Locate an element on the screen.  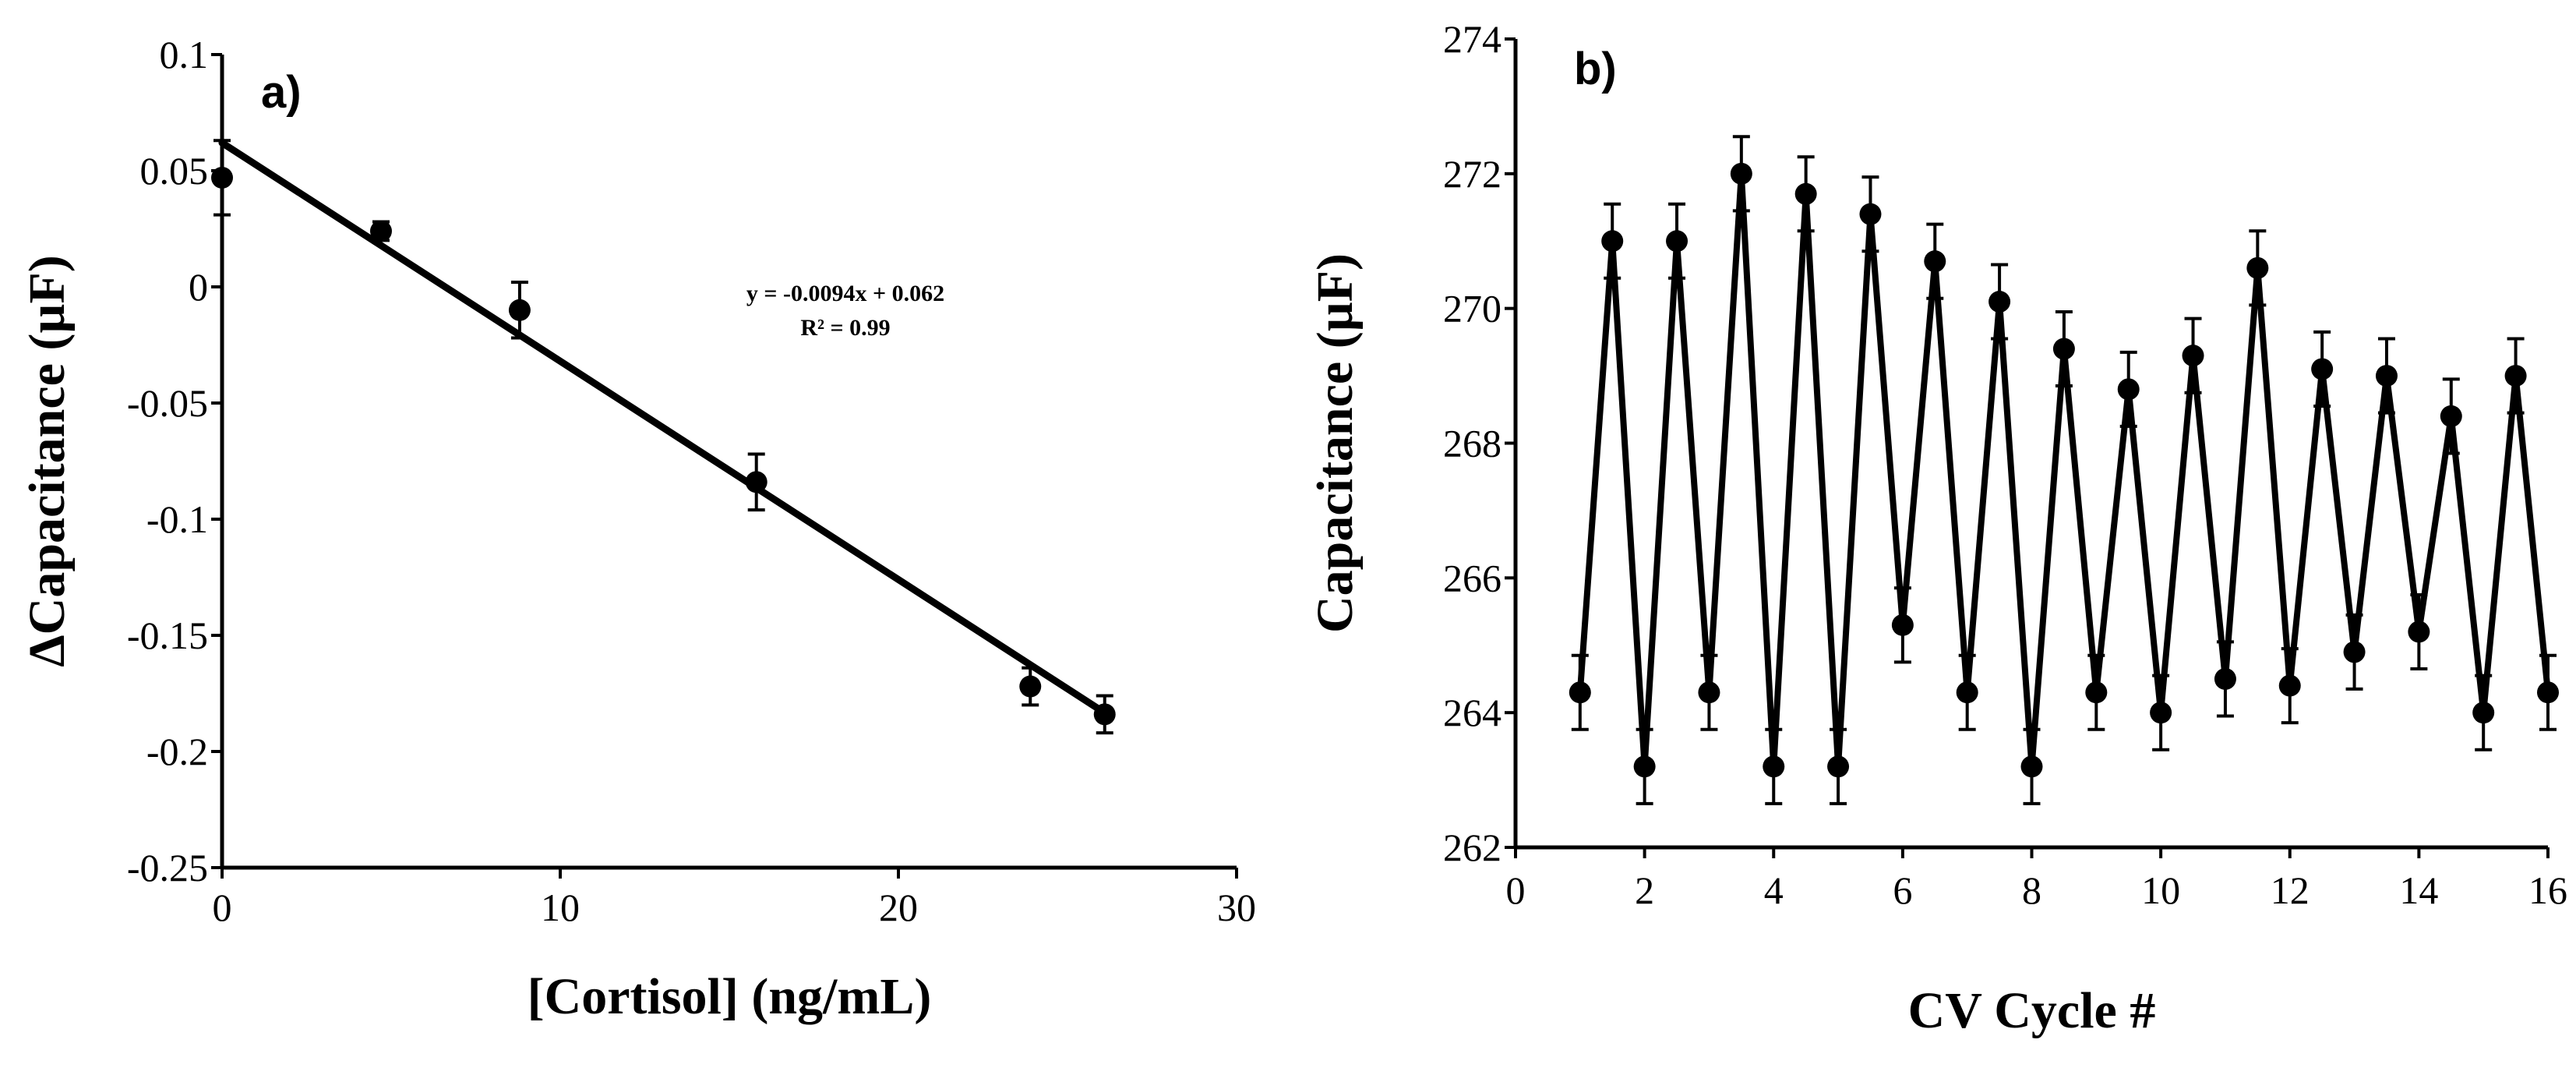
panel-label: b) is located at coordinates (1595, 69).